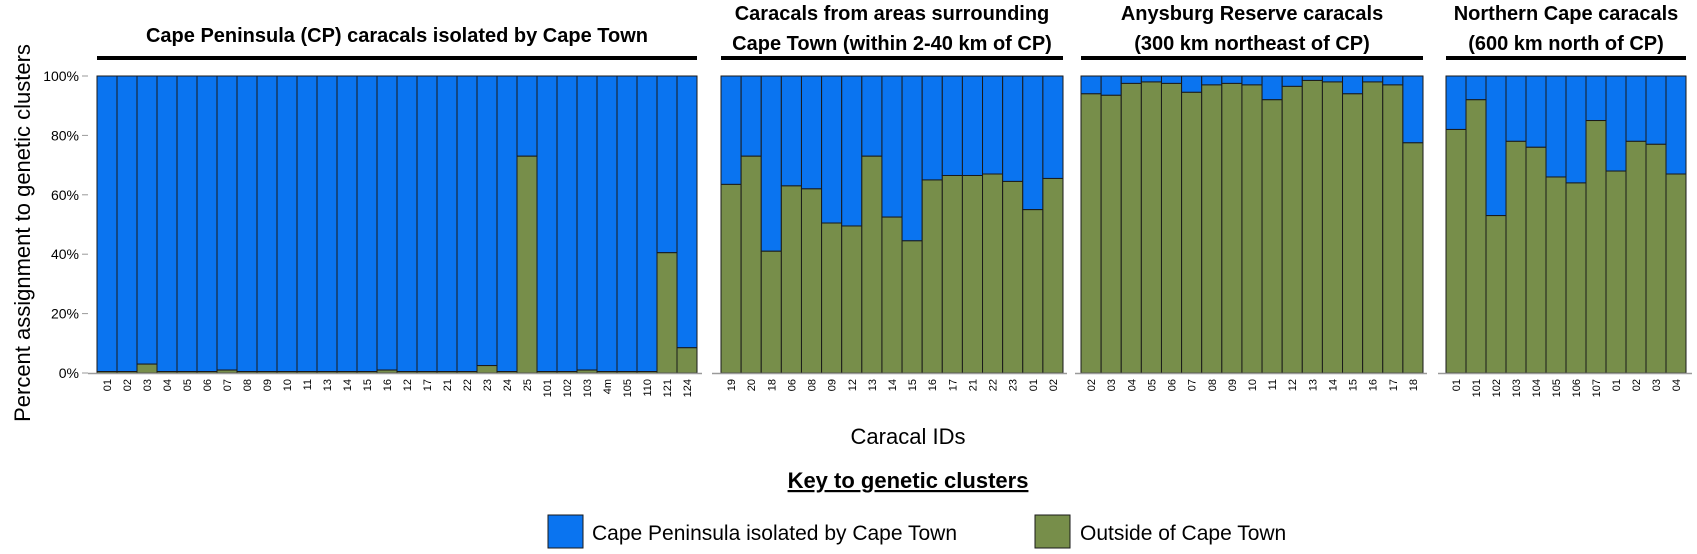 This screenshot has height=554, width=1697. What do you see at coordinates (428, 385) in the screenshot?
I see `x-tick-label: 17` at bounding box center [428, 385].